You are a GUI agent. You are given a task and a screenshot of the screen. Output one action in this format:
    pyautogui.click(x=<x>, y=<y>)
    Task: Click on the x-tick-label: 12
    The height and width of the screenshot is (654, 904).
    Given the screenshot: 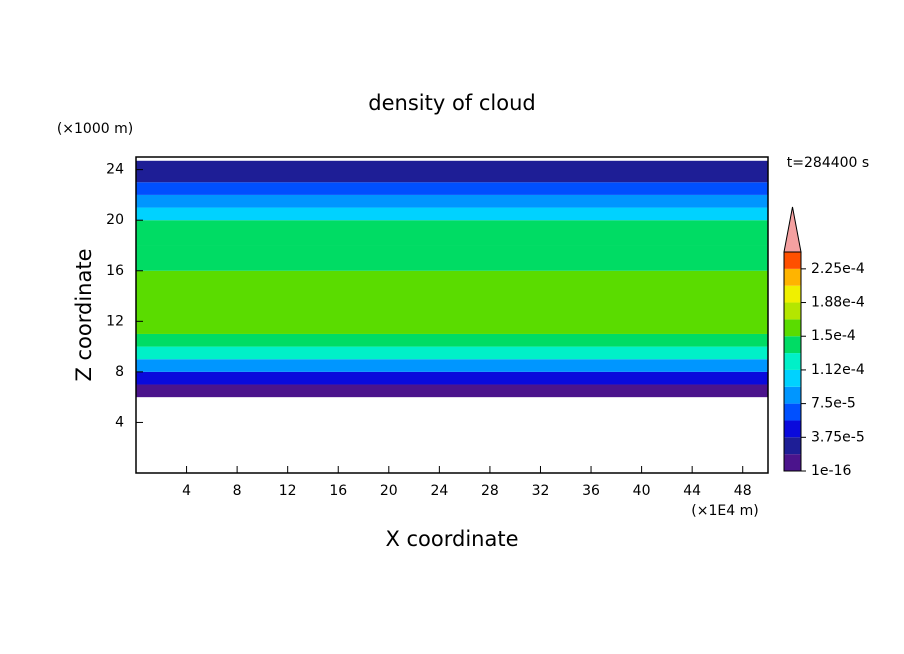 What is the action you would take?
    pyautogui.click(x=288, y=491)
    